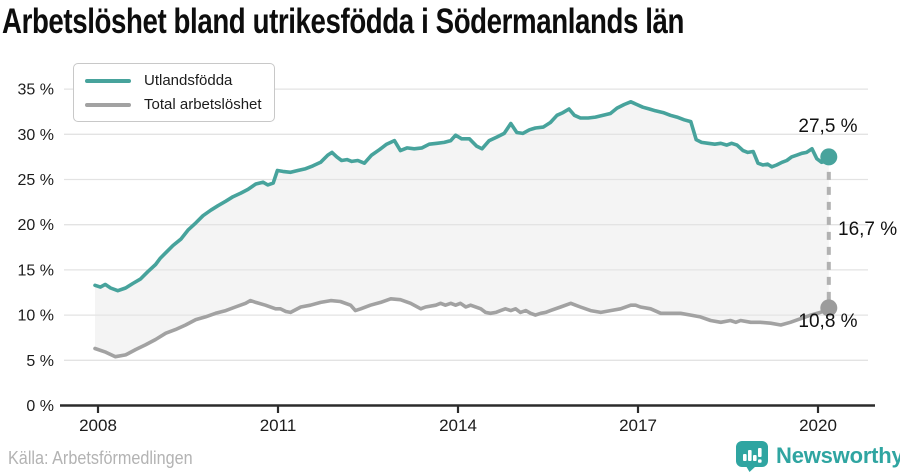  Describe the element at coordinates (36, 180) in the screenshot. I see `y-tick-label: 25 %` at that location.